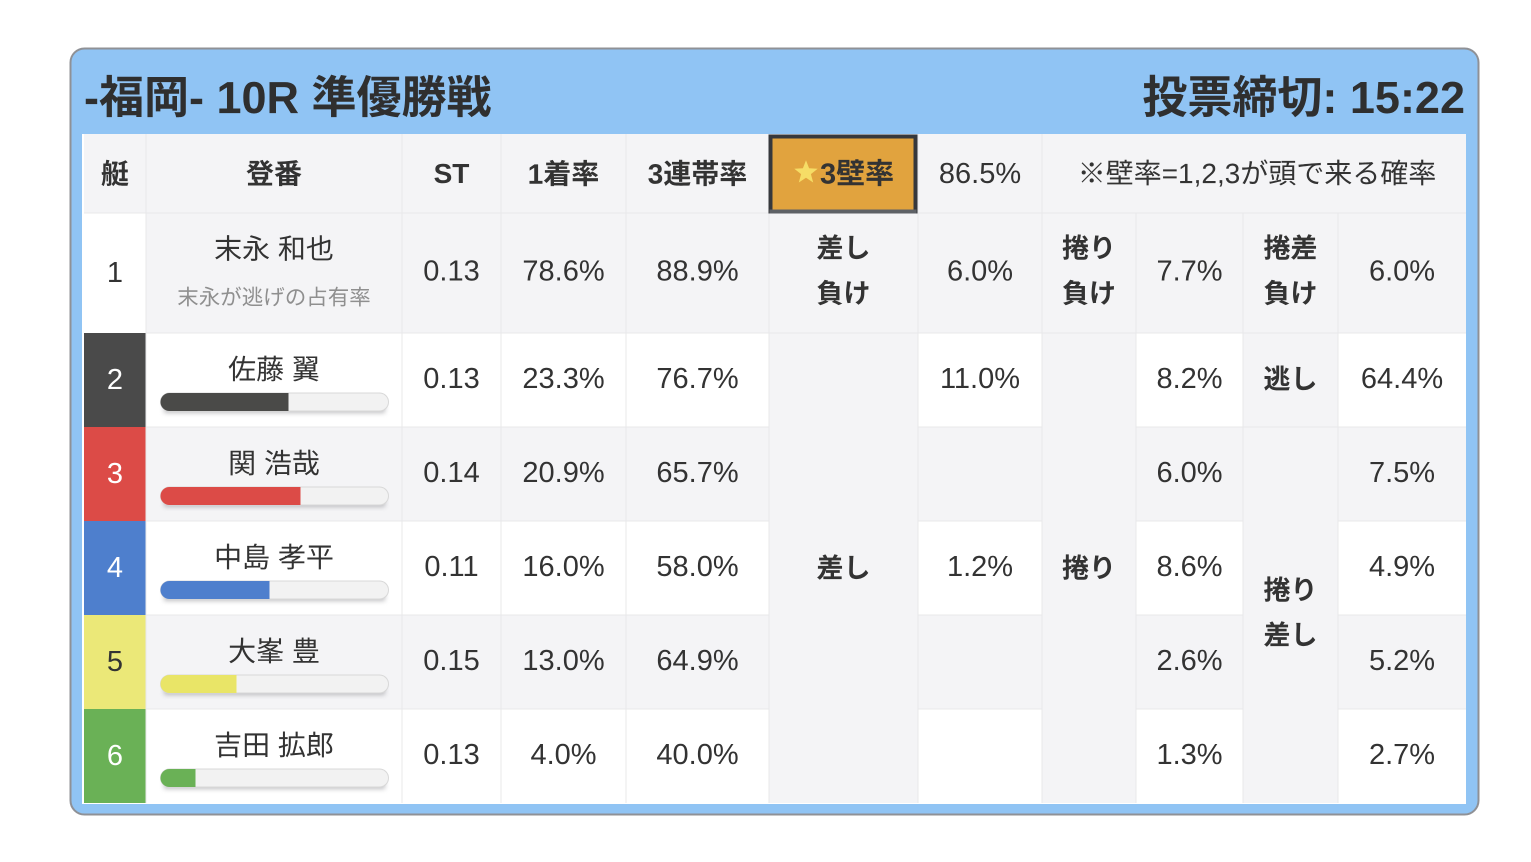 The width and height of the screenshot is (1531, 862). Describe the element at coordinates (1189, 567) in the screenshot. I see `svg-text: 8.6%` at that location.